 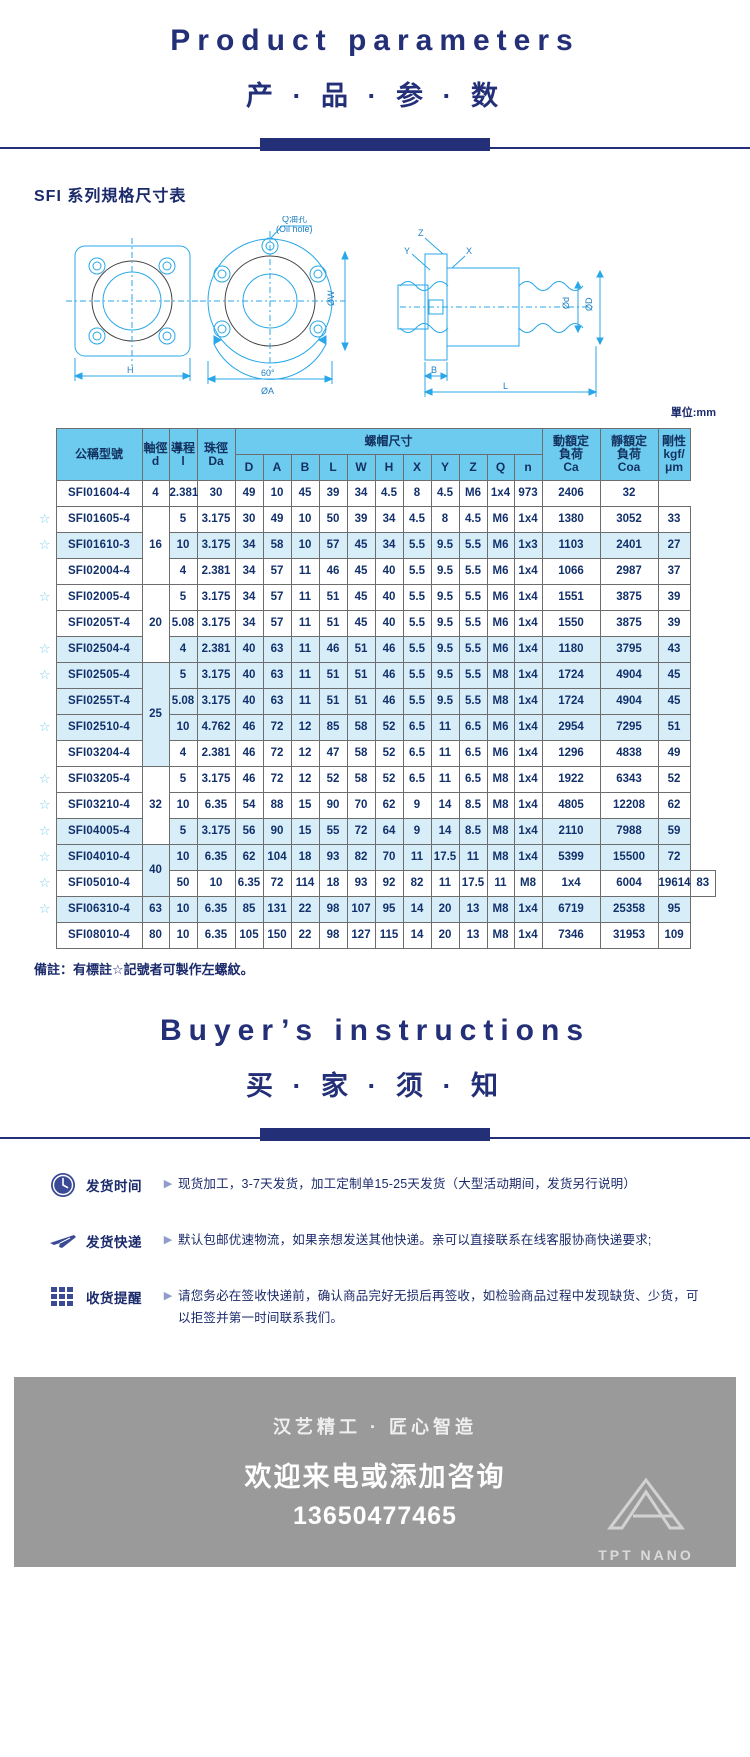 I want to click on cell-model: SFI0205T-4, so click(x=99, y=623).